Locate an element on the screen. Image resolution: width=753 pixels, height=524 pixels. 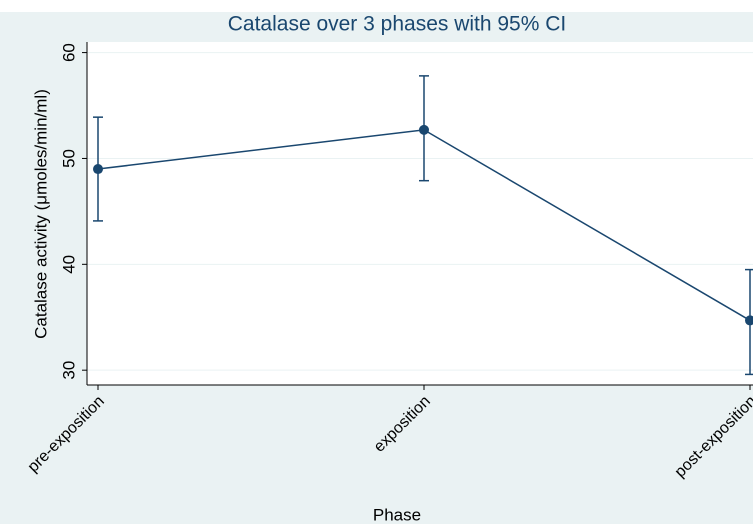
y-tick-label: 40 is located at coordinates (68, 264).